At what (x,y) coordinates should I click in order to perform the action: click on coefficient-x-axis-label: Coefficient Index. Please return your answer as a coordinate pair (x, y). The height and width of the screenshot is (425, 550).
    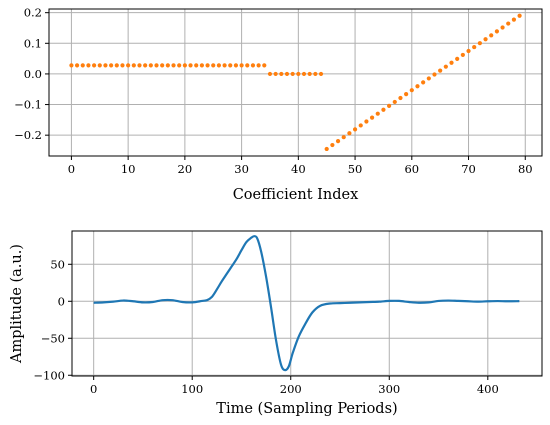
    Looking at the image, I should click on (296, 195).